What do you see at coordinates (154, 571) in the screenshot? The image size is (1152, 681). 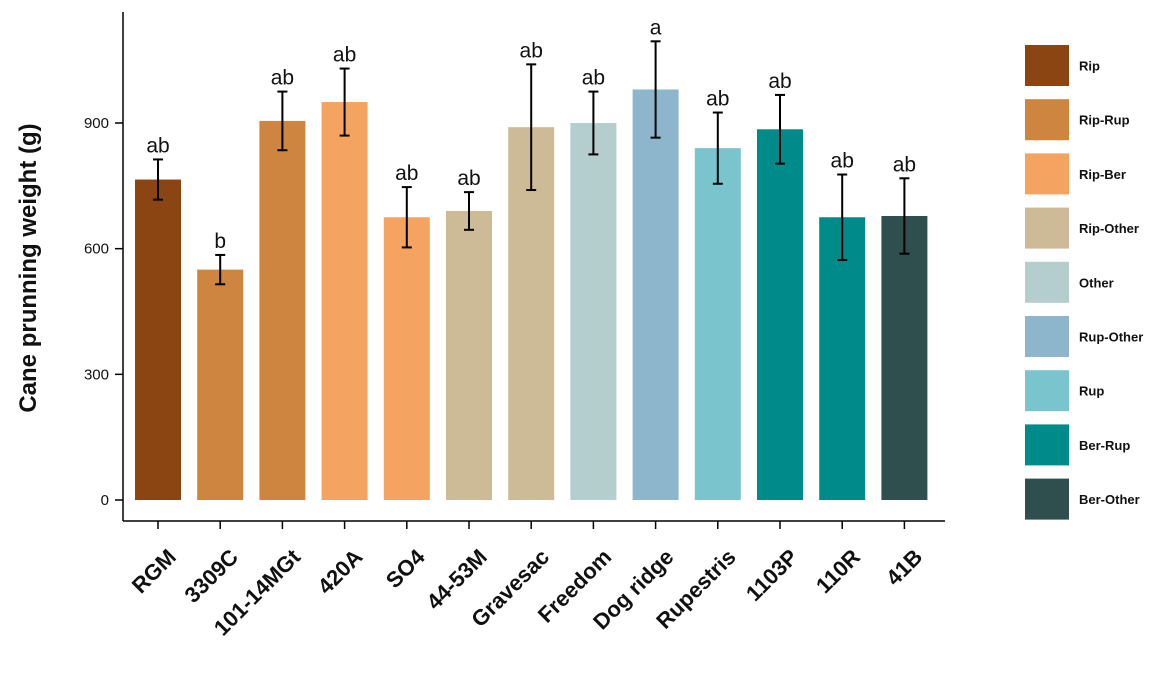 I see `x-tick-label: RGM` at bounding box center [154, 571].